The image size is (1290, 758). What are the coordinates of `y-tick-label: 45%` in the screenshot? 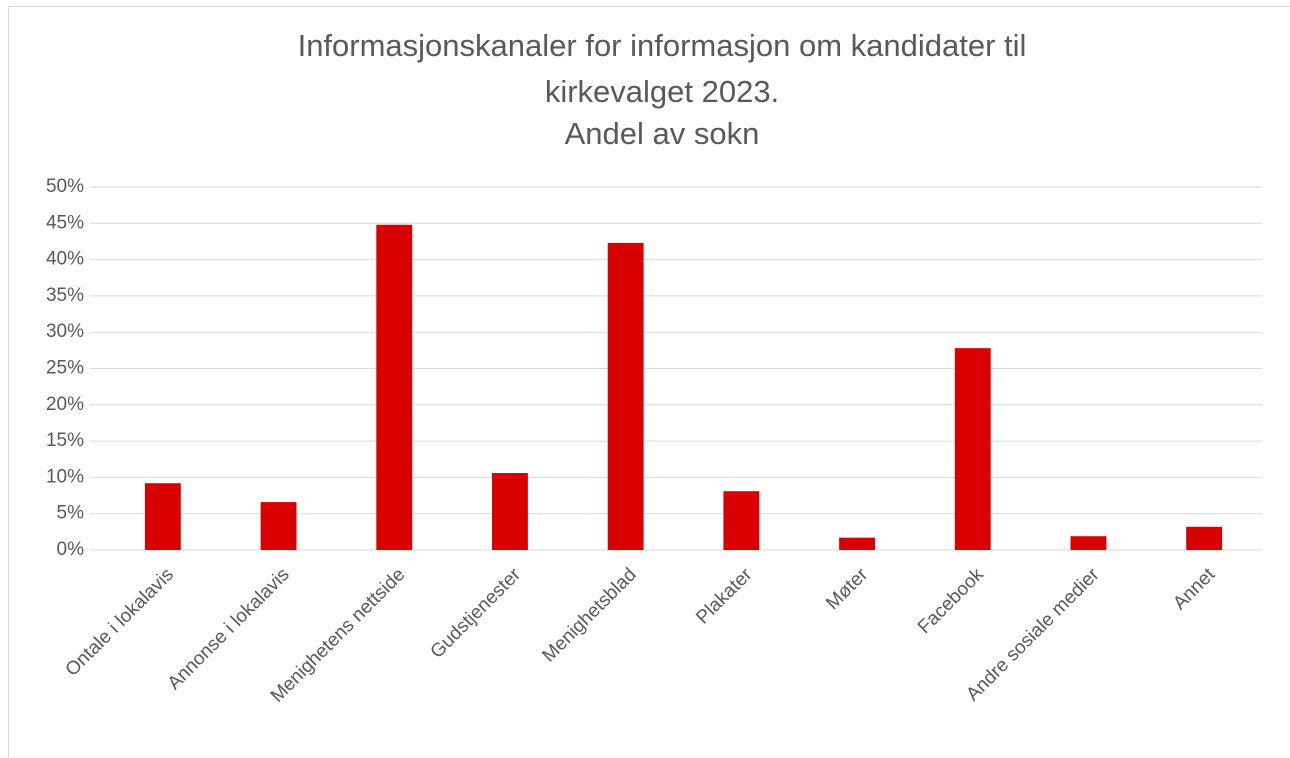 It's located at (65, 222).